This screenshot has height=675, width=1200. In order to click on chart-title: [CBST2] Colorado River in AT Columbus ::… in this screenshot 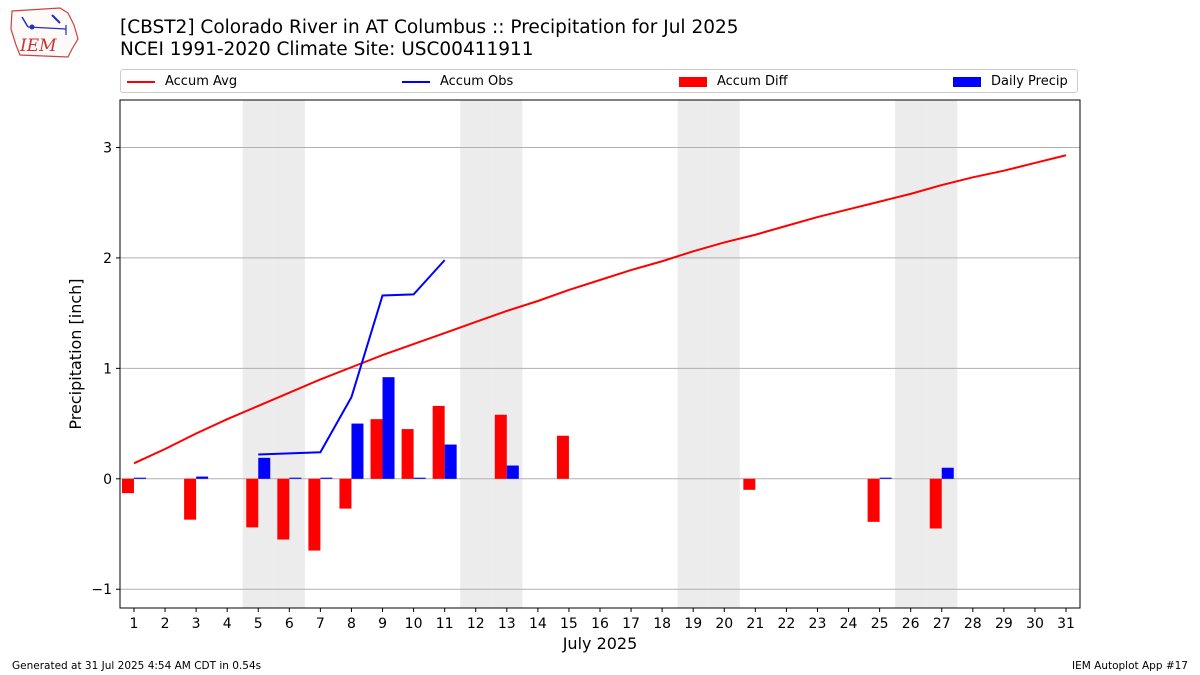, I will do `click(429, 27)`.